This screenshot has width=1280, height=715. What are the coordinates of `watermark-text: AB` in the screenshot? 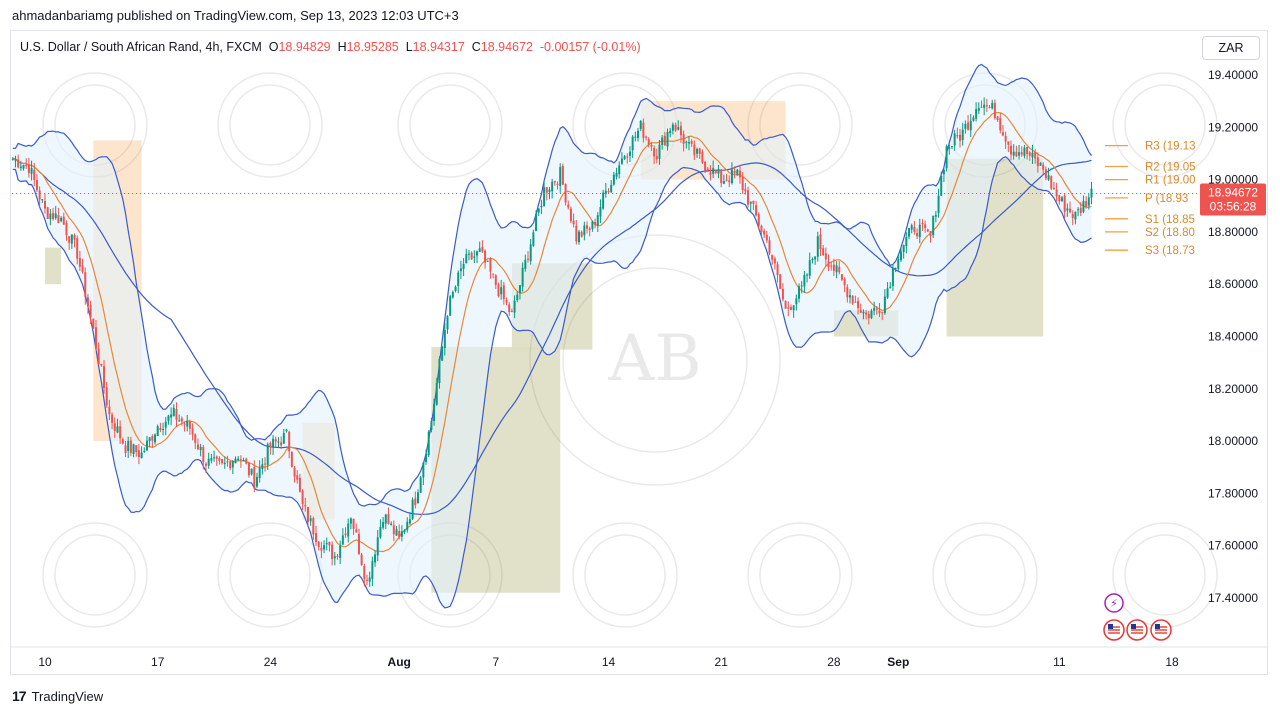 It's located at (654, 359).